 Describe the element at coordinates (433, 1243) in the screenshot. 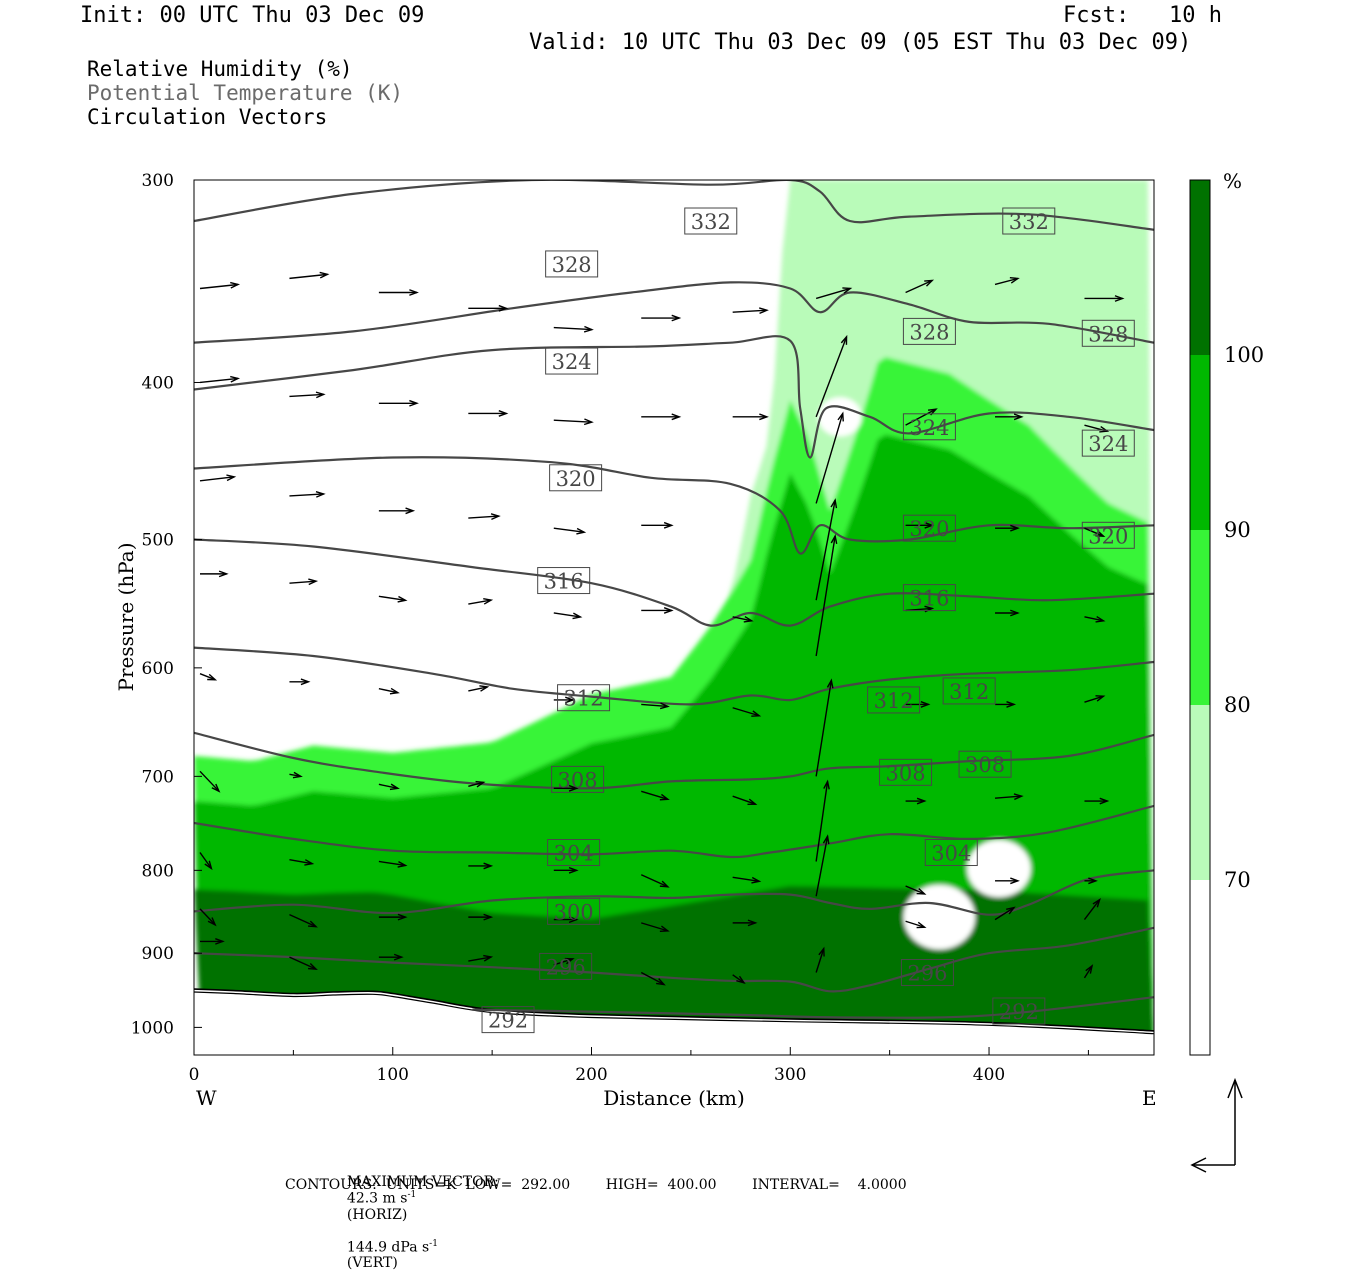

I see `superscript-vert: -1` at that location.